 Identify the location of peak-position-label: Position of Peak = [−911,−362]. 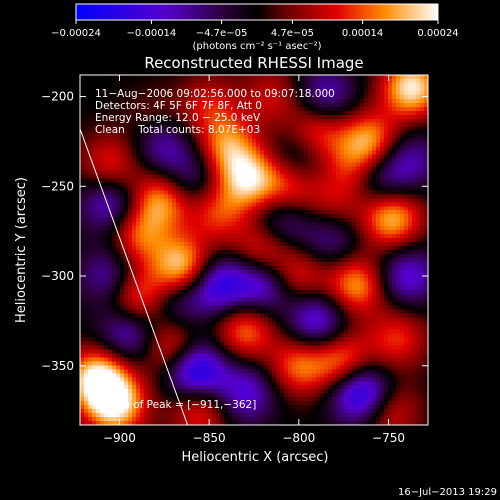
(172, 405).